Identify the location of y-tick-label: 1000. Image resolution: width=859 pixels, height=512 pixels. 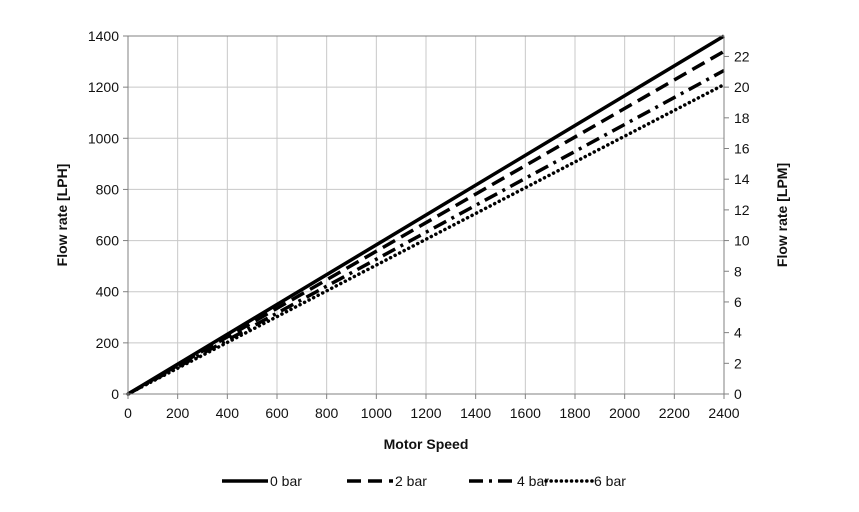
(103, 138).